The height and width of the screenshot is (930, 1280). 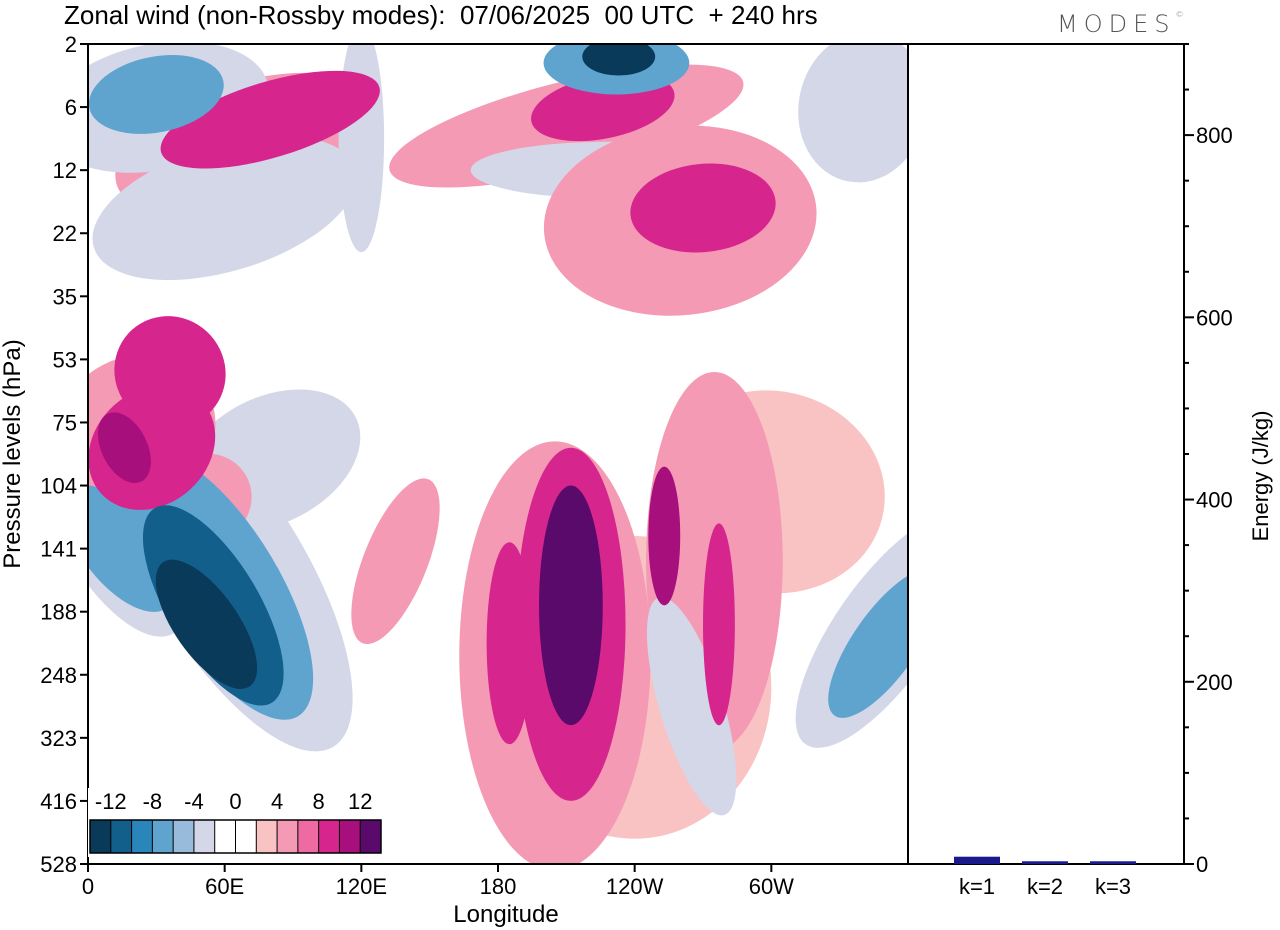 What do you see at coordinates (111, 801) in the screenshot?
I see `colorbar-label: -12` at bounding box center [111, 801].